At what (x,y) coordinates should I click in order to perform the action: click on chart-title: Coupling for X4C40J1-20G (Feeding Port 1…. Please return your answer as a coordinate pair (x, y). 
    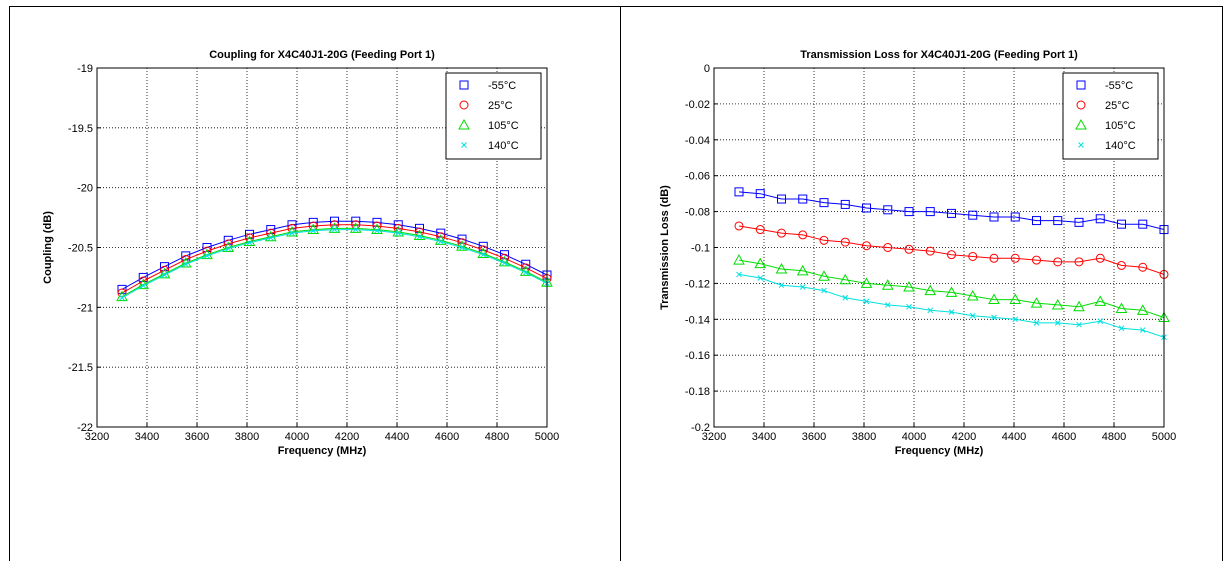
    Looking at the image, I should click on (322, 55).